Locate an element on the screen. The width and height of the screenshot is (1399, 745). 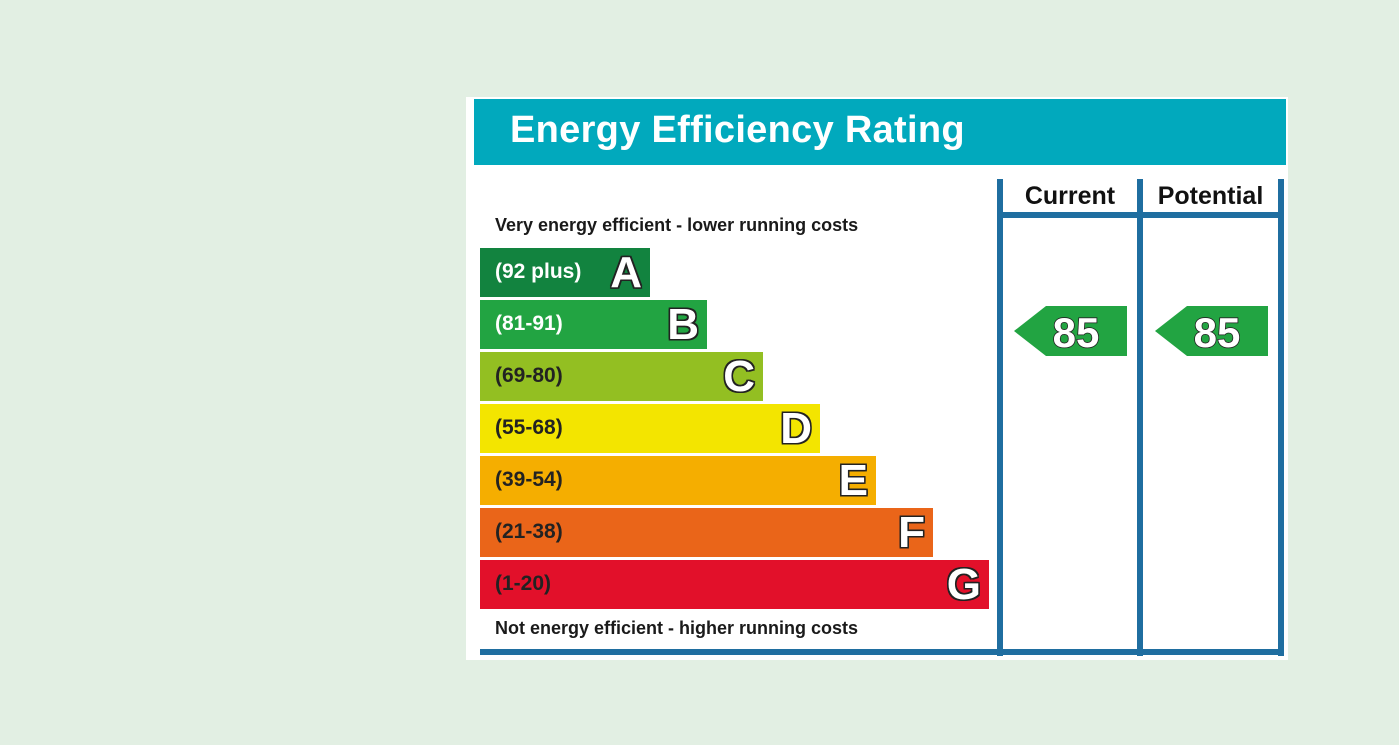
potential-rating-arrow: 85 is located at coordinates (1211, 331).